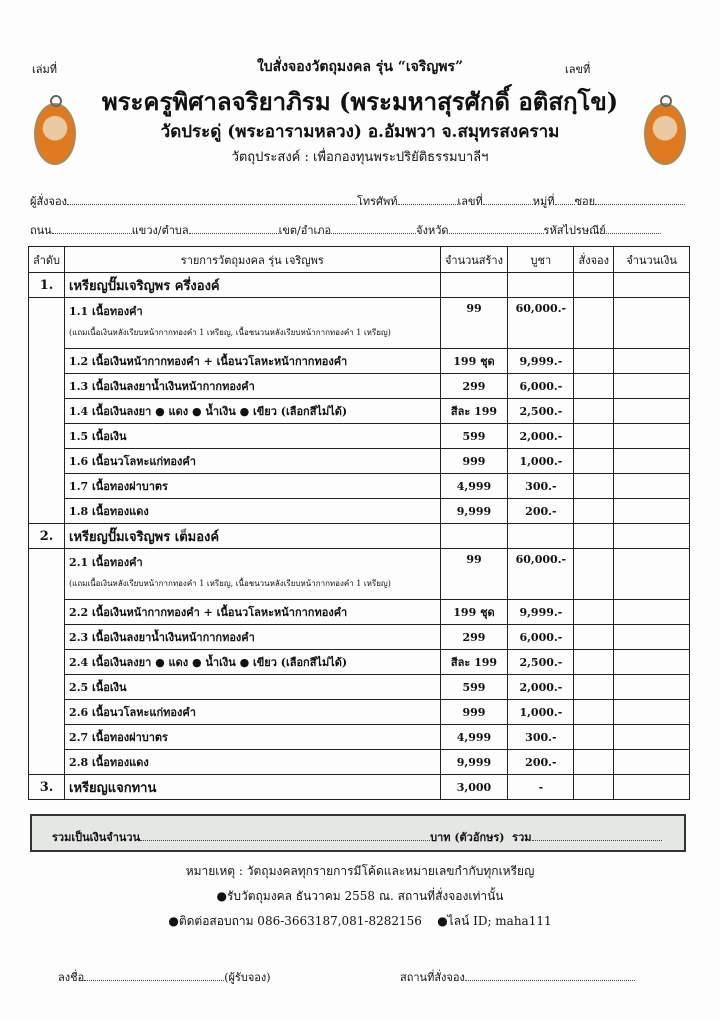  Describe the element at coordinates (252, 762) in the screenshot. I see `item-label-cell: 2.8 เนื้อทองแดง` at that location.